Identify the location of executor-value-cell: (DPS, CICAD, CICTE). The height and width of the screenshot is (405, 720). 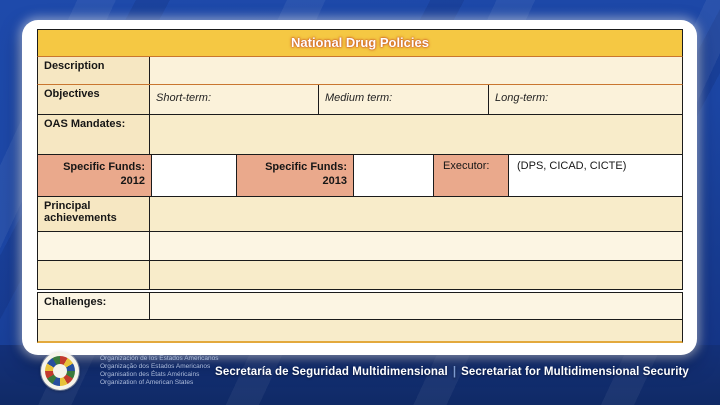
(595, 175).